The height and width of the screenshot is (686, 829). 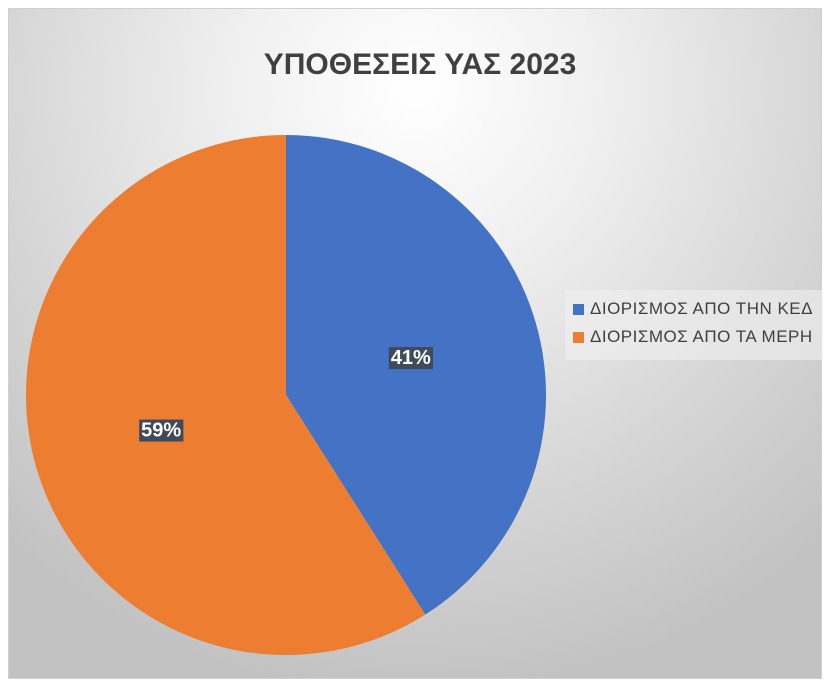 I want to click on data-label: 41%, so click(x=411, y=358).